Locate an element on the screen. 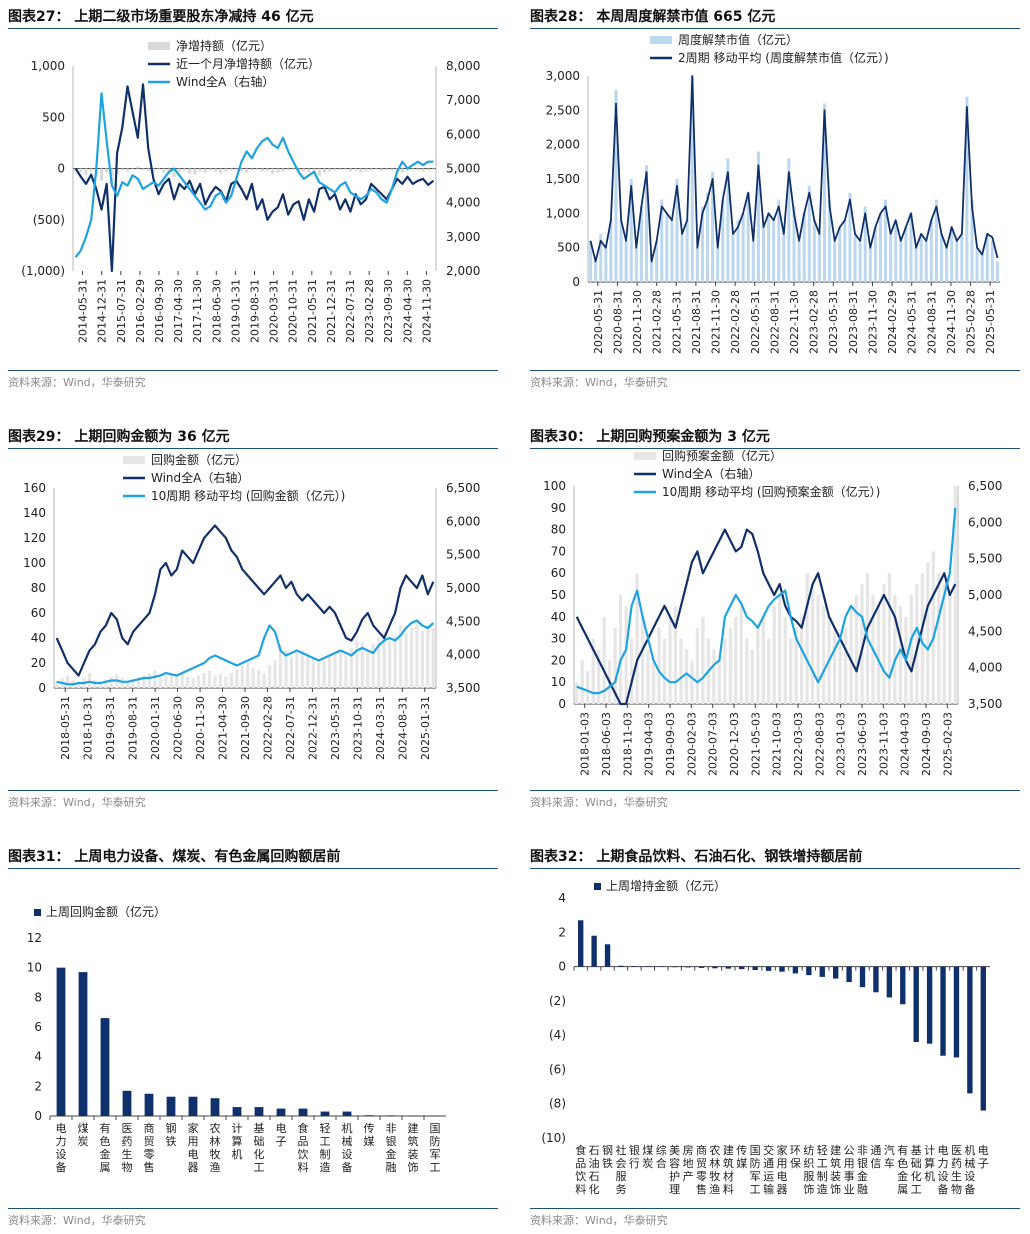 The width and height of the screenshot is (1030, 1234). x-tick-label: 2023-05-31 is located at coordinates (833, 322).